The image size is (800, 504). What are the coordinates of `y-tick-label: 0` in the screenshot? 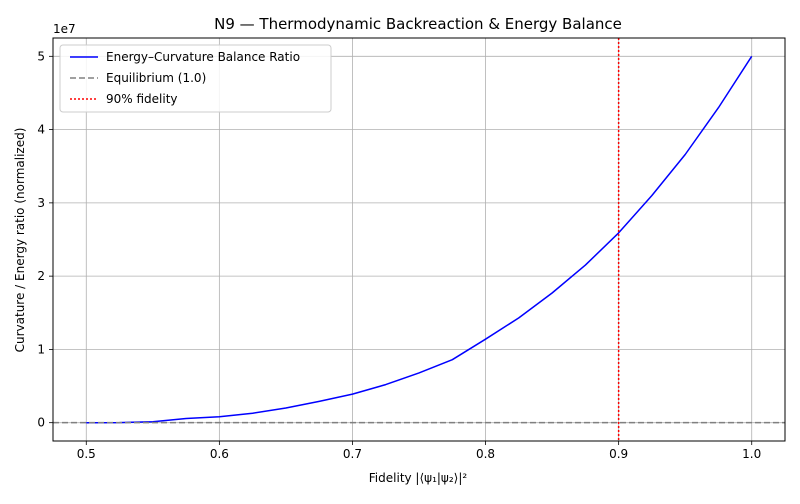 It's located at (41, 423).